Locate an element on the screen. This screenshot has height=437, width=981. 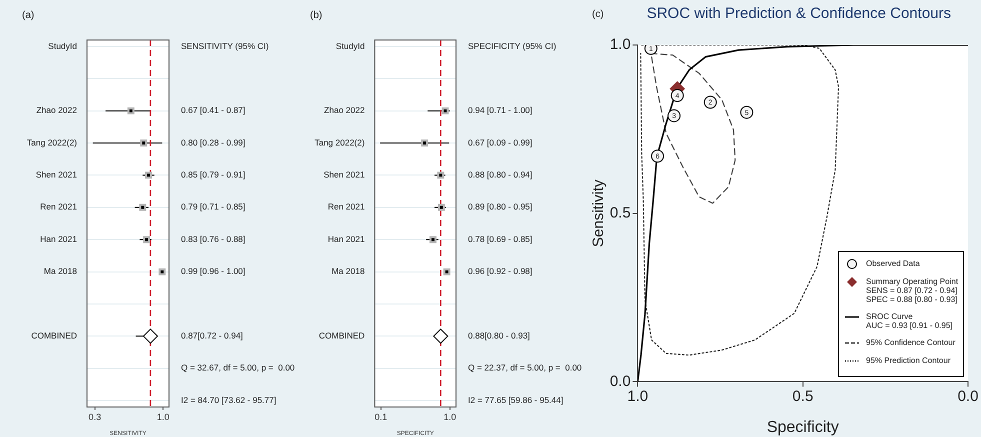
text: Q = 22.37, df = 5.00, p = 0.00 is located at coordinates (525, 367).